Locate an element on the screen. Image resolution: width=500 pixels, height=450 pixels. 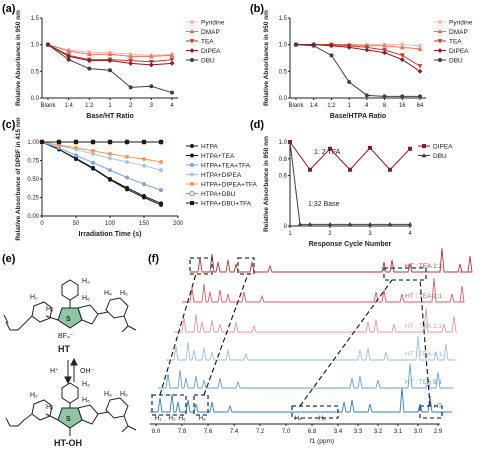
yaxis-label: Relative Absorbance of DPBF in 415 nm is located at coordinates (18, 179).